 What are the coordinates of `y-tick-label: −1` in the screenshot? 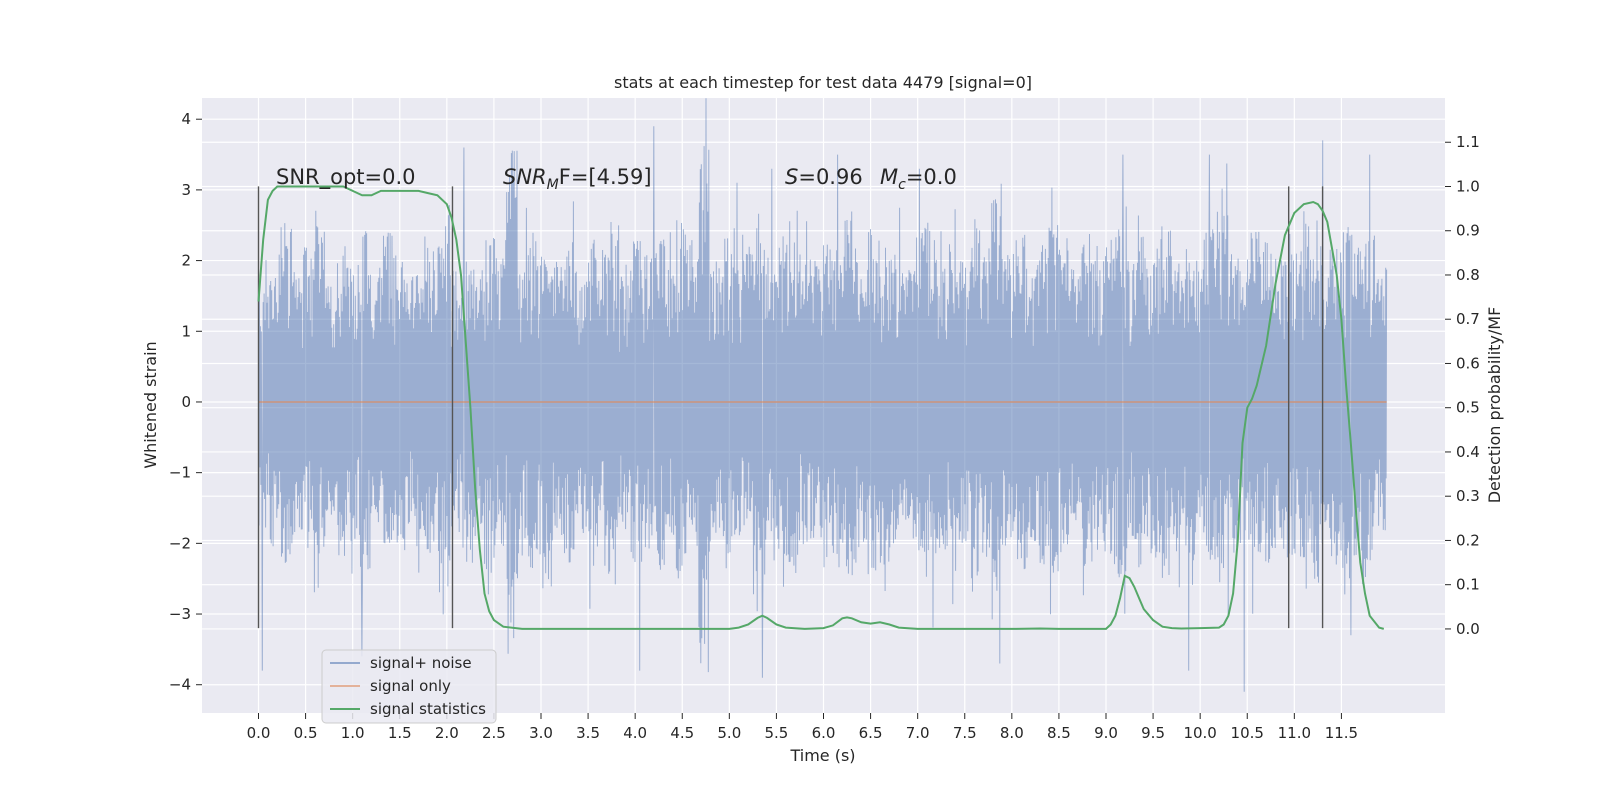 It's located at (180, 473).